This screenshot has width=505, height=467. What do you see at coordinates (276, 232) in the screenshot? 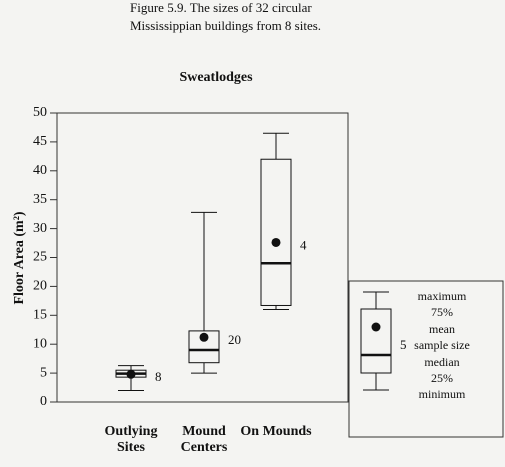
I see `box` at bounding box center [276, 232].